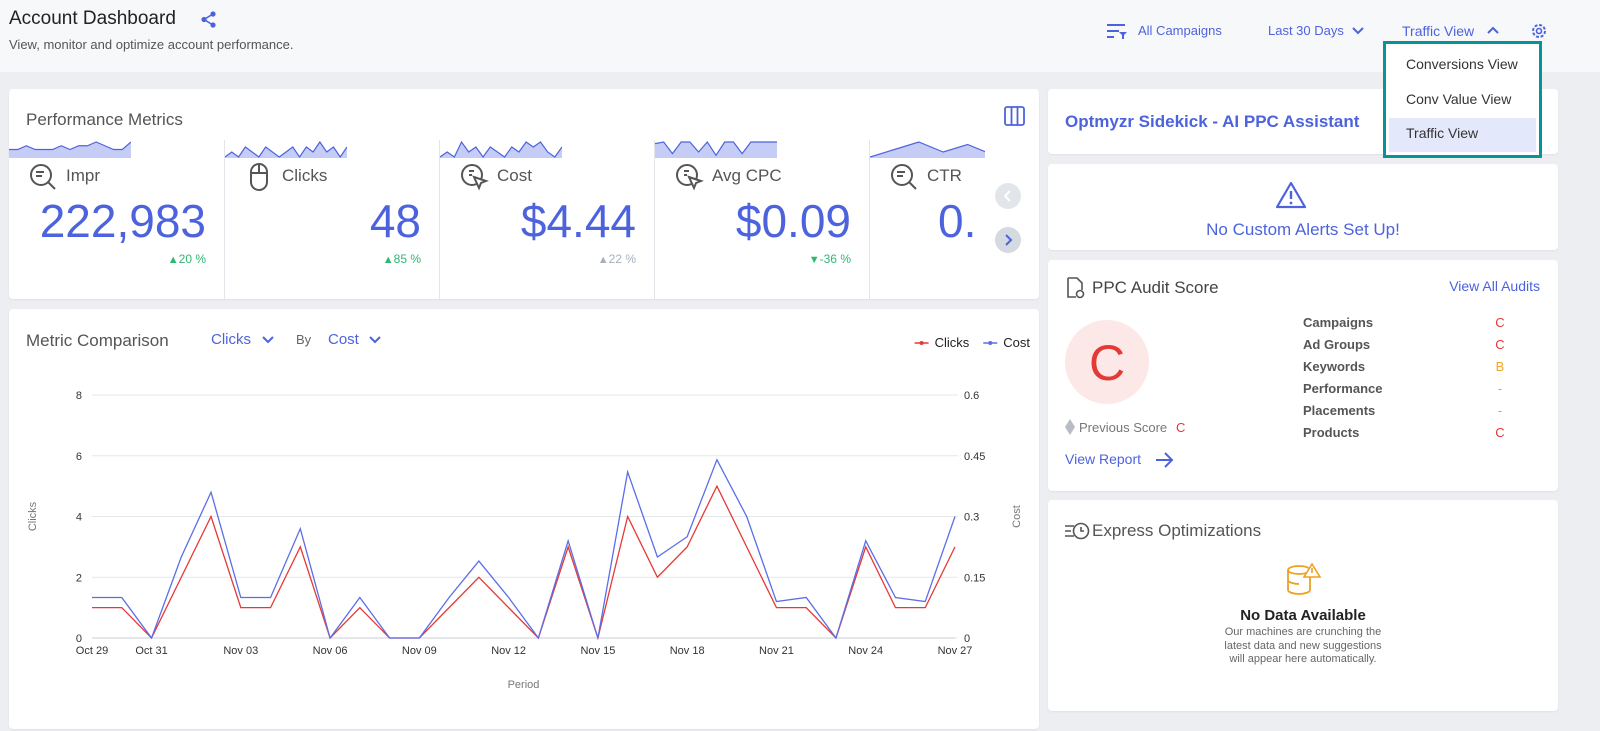  I want to click on change-text: 85 %, so click(407, 259).